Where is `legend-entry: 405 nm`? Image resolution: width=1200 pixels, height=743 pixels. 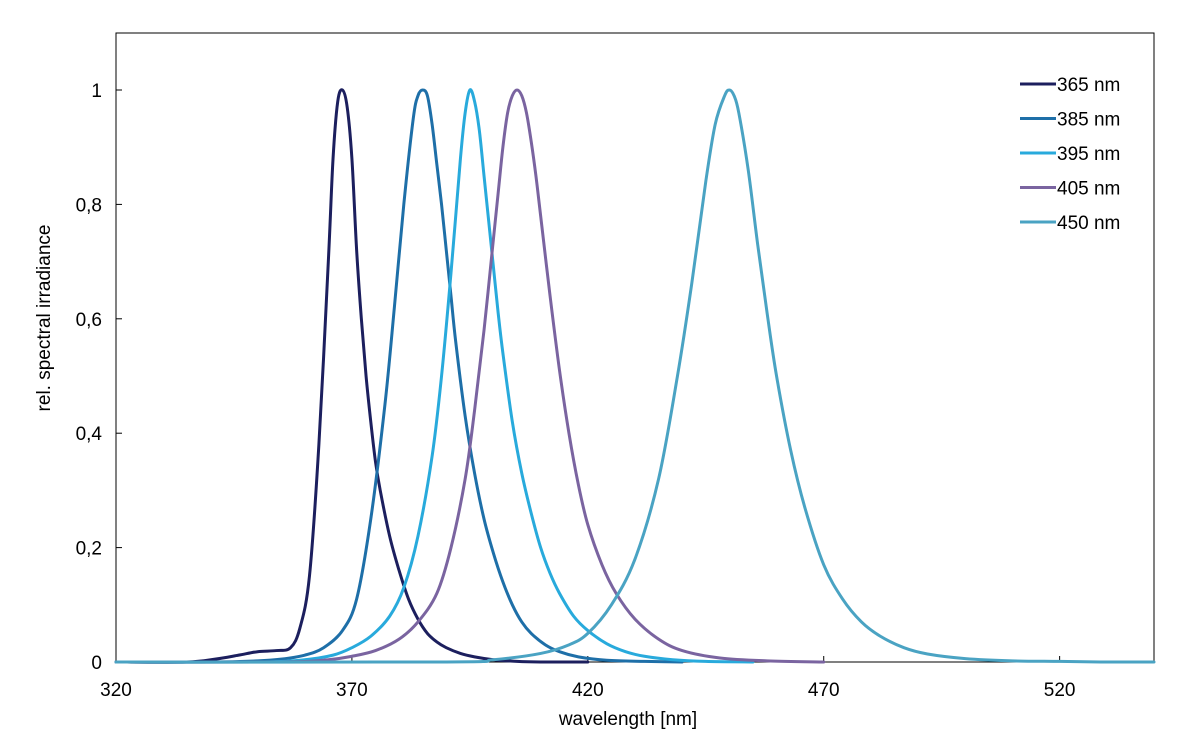 legend-entry: 405 nm is located at coordinates (1070, 189).